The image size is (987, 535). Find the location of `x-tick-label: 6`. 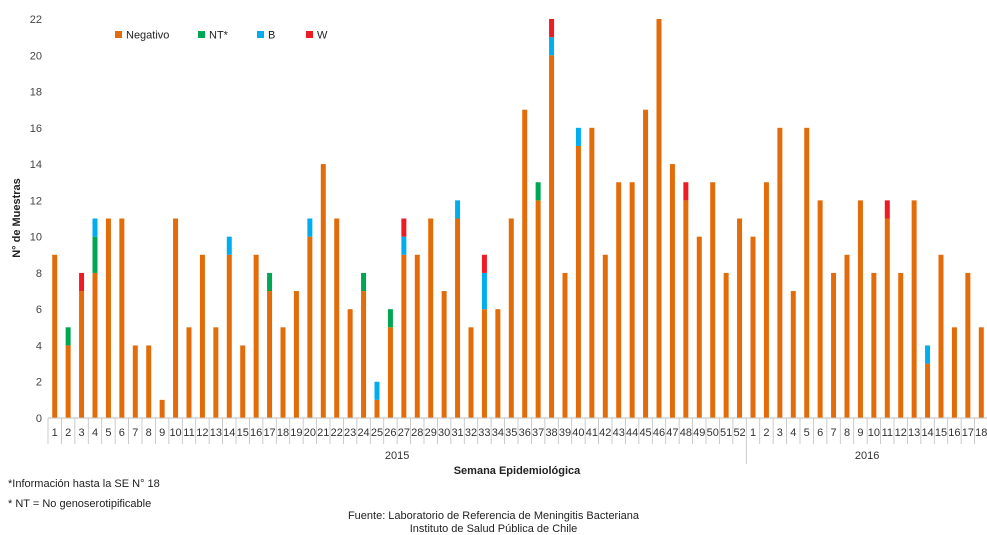

x-tick-label: 6 is located at coordinates (122, 433).